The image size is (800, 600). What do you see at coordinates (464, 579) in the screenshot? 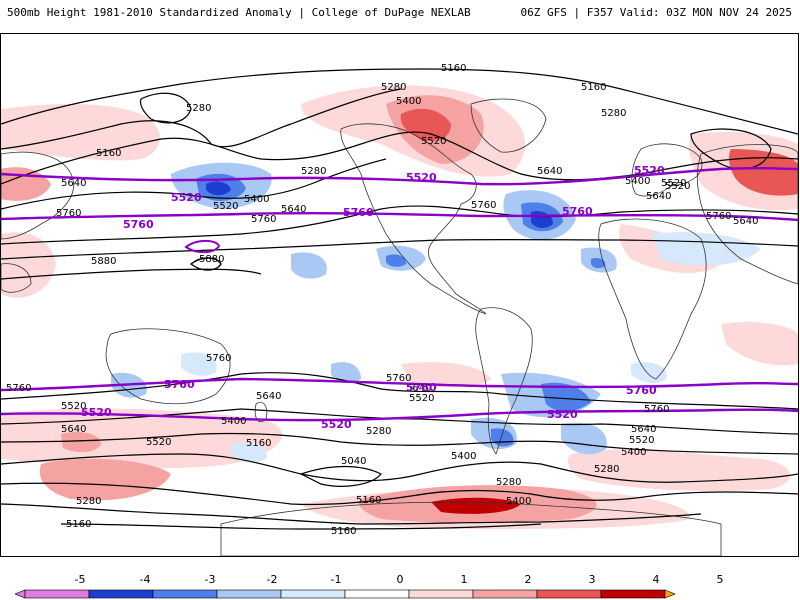
I see `colorbar-tick: 1` at bounding box center [464, 579].